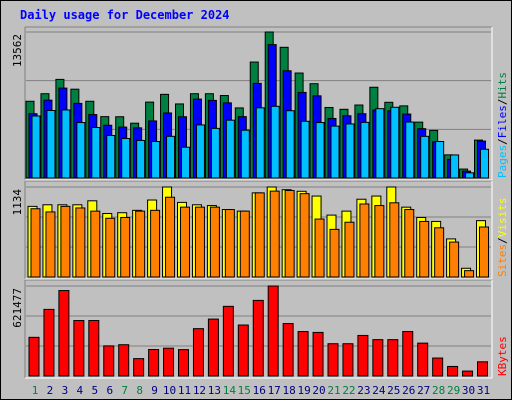 The image size is (512, 400). Describe the element at coordinates (169, 390) in the screenshot. I see `x-tick-label: 10` at that location.